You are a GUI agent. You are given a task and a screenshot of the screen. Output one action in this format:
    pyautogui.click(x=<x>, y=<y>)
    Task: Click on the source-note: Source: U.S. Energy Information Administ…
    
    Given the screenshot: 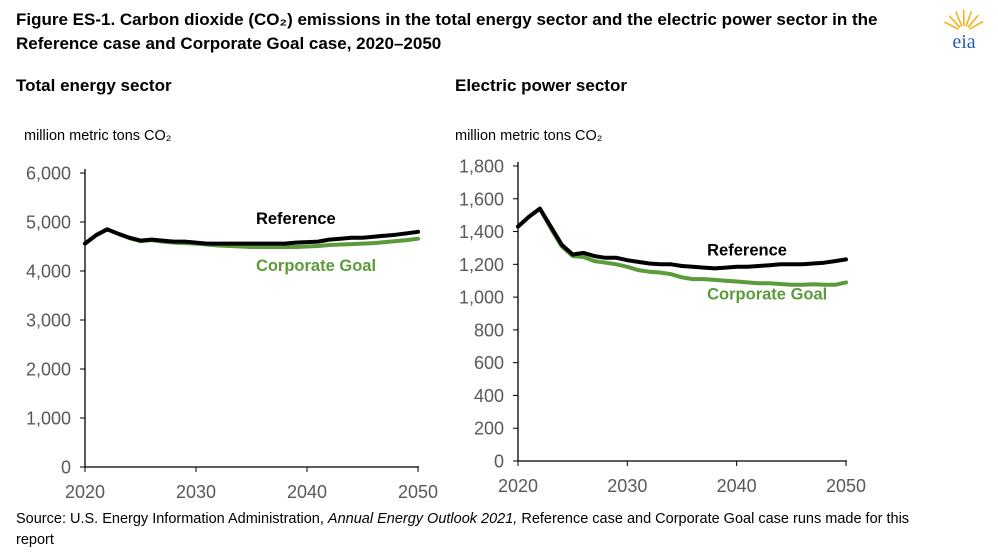 What is the action you would take?
    pyautogui.click(x=466, y=530)
    